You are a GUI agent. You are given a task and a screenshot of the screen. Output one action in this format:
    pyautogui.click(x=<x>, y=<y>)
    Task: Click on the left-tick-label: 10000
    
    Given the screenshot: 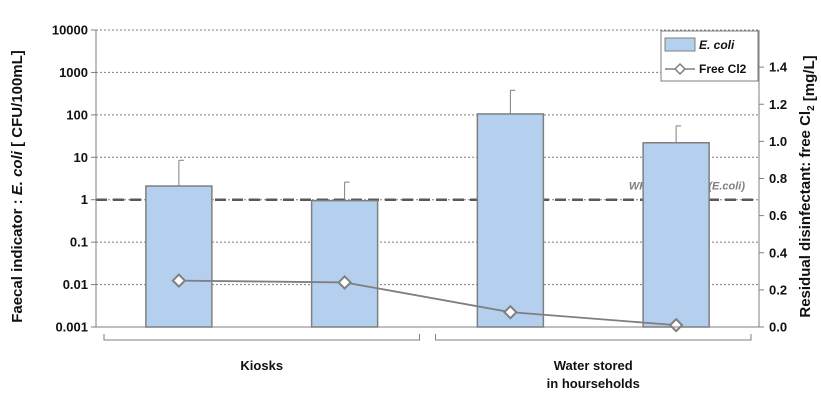 What is the action you would take?
    pyautogui.click(x=70, y=30)
    